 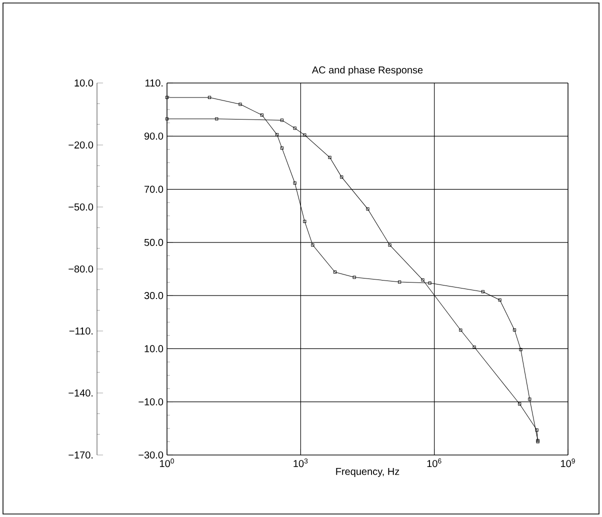 What do you see at coordinates (81, 269) in the screenshot?
I see `y2-tick-label: −80.0` at bounding box center [81, 269].